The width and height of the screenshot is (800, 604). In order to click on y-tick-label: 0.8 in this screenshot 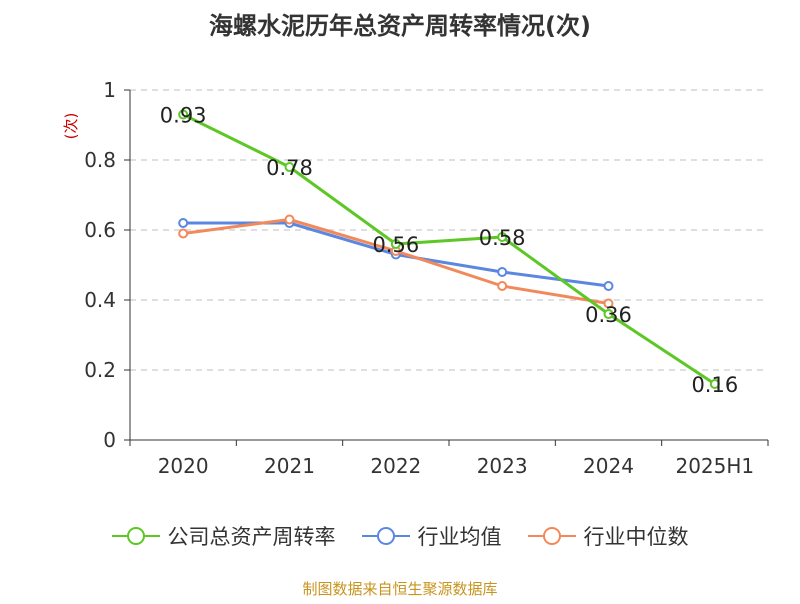, I will do `click(100, 160)`.